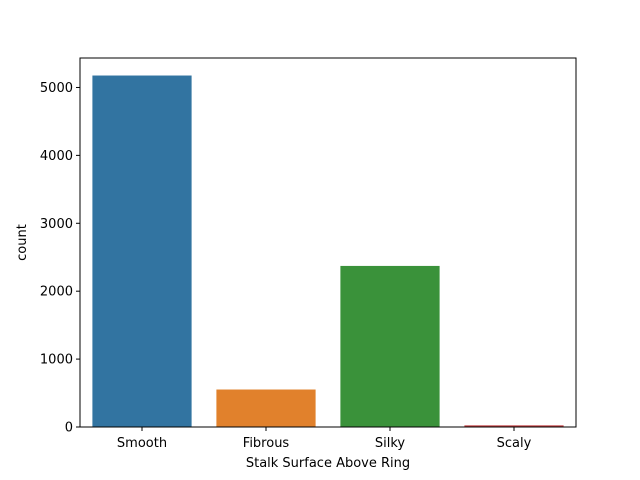 The height and width of the screenshot is (480, 640). Describe the element at coordinates (56, 224) in the screenshot. I see `y-tick-label: 3000` at that location.